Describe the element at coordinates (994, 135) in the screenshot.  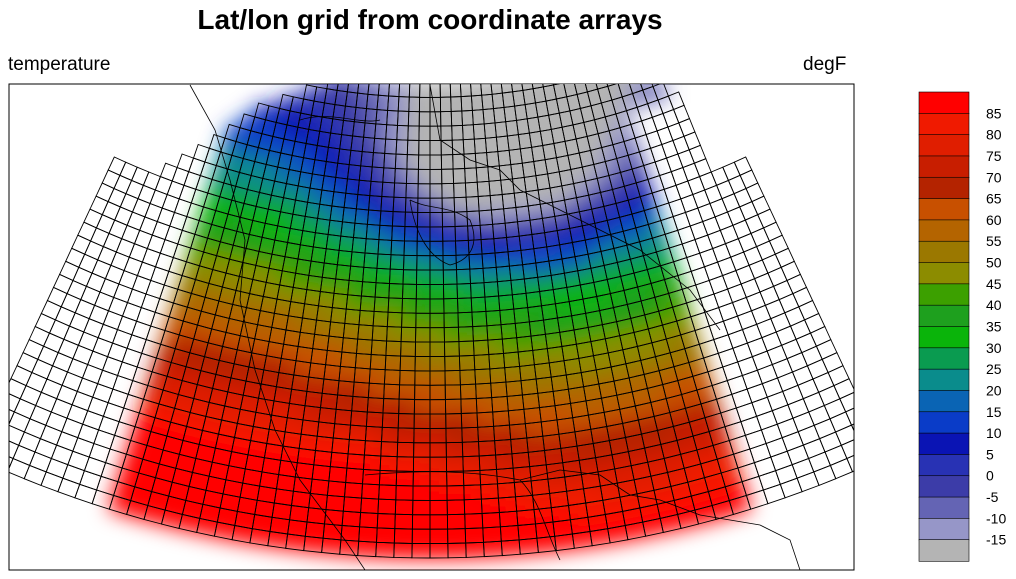
I see `colorbar-label: 80` at that location.